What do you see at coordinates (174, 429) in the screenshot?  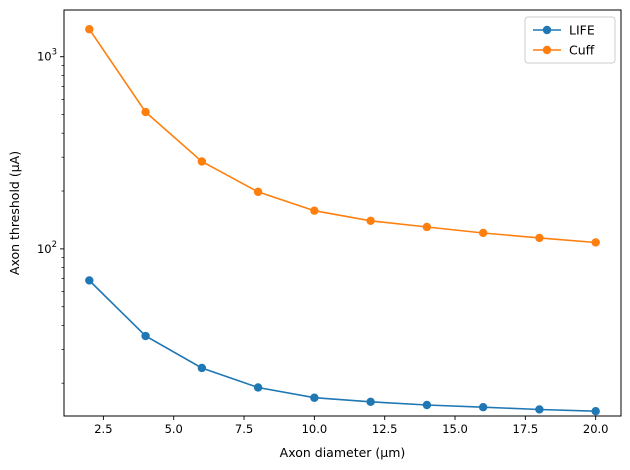 I see `x-tick-label: 5.0` at bounding box center [174, 429].